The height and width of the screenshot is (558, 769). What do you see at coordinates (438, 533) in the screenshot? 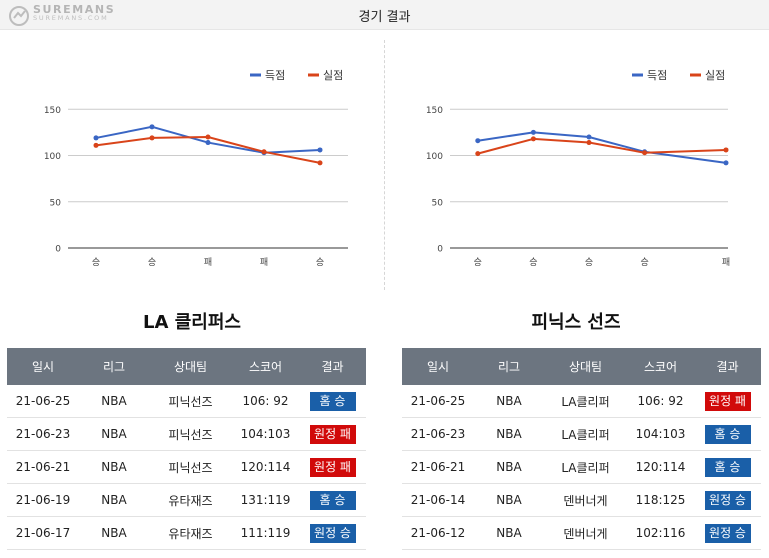
I see `cell-date: 21-06-12` at bounding box center [438, 533].